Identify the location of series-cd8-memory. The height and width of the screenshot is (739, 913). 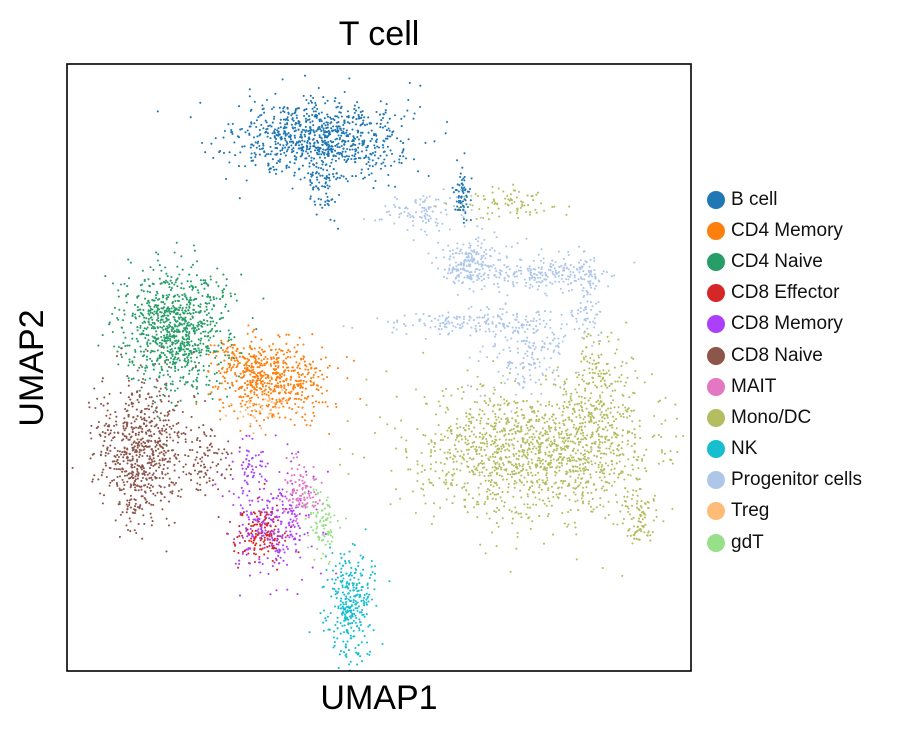
(276, 515).